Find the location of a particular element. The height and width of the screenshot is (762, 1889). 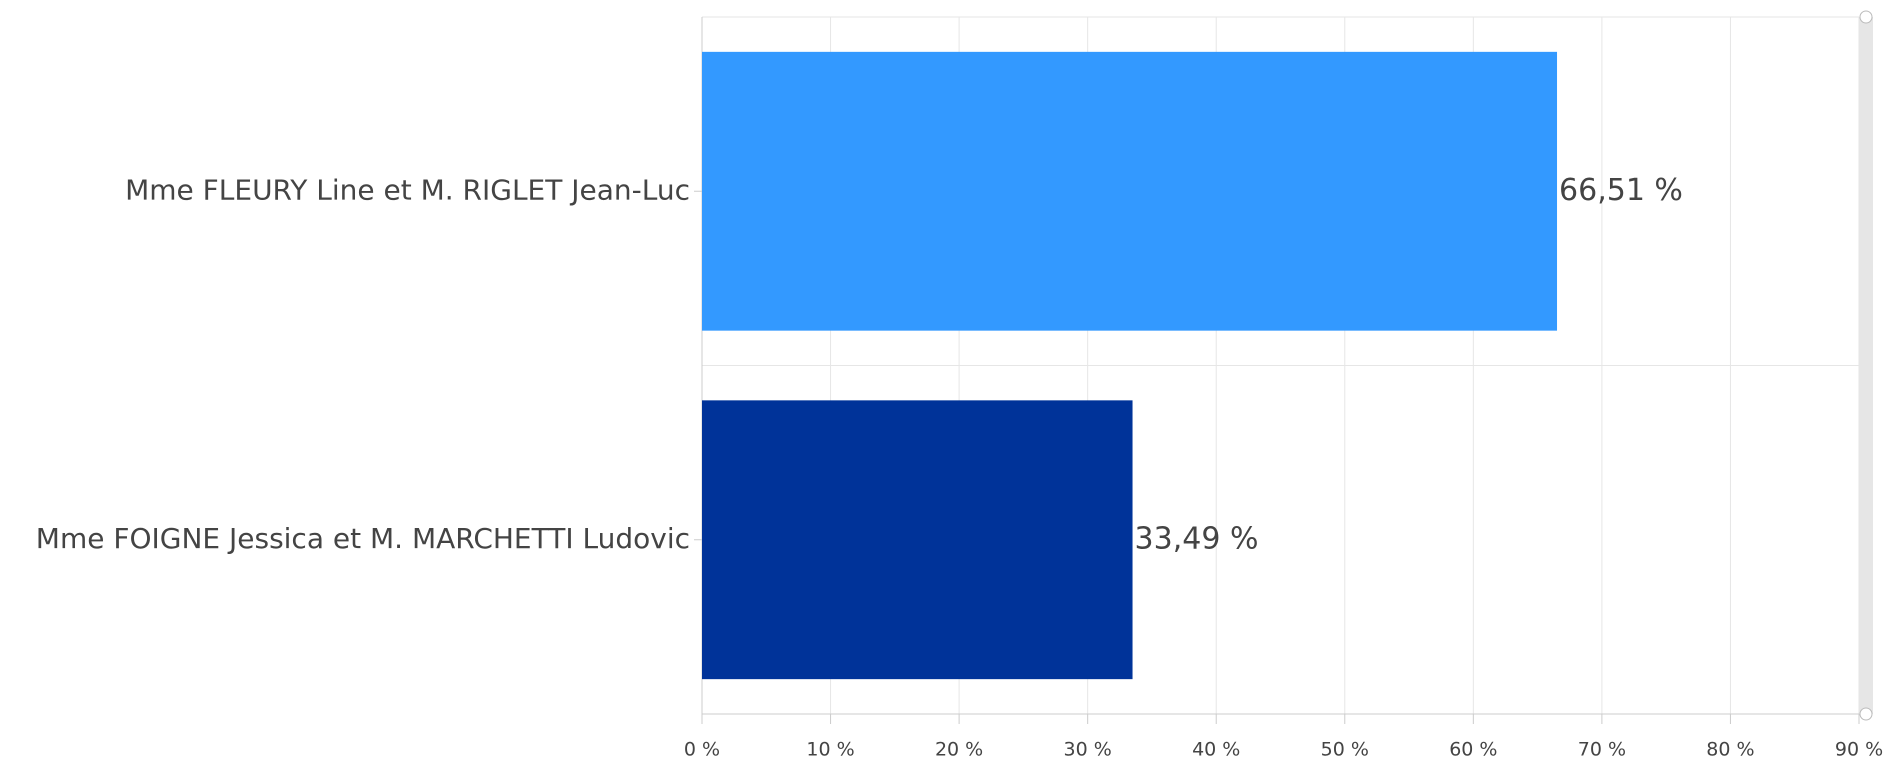

x-tick-label: 40 % is located at coordinates (1216, 750).